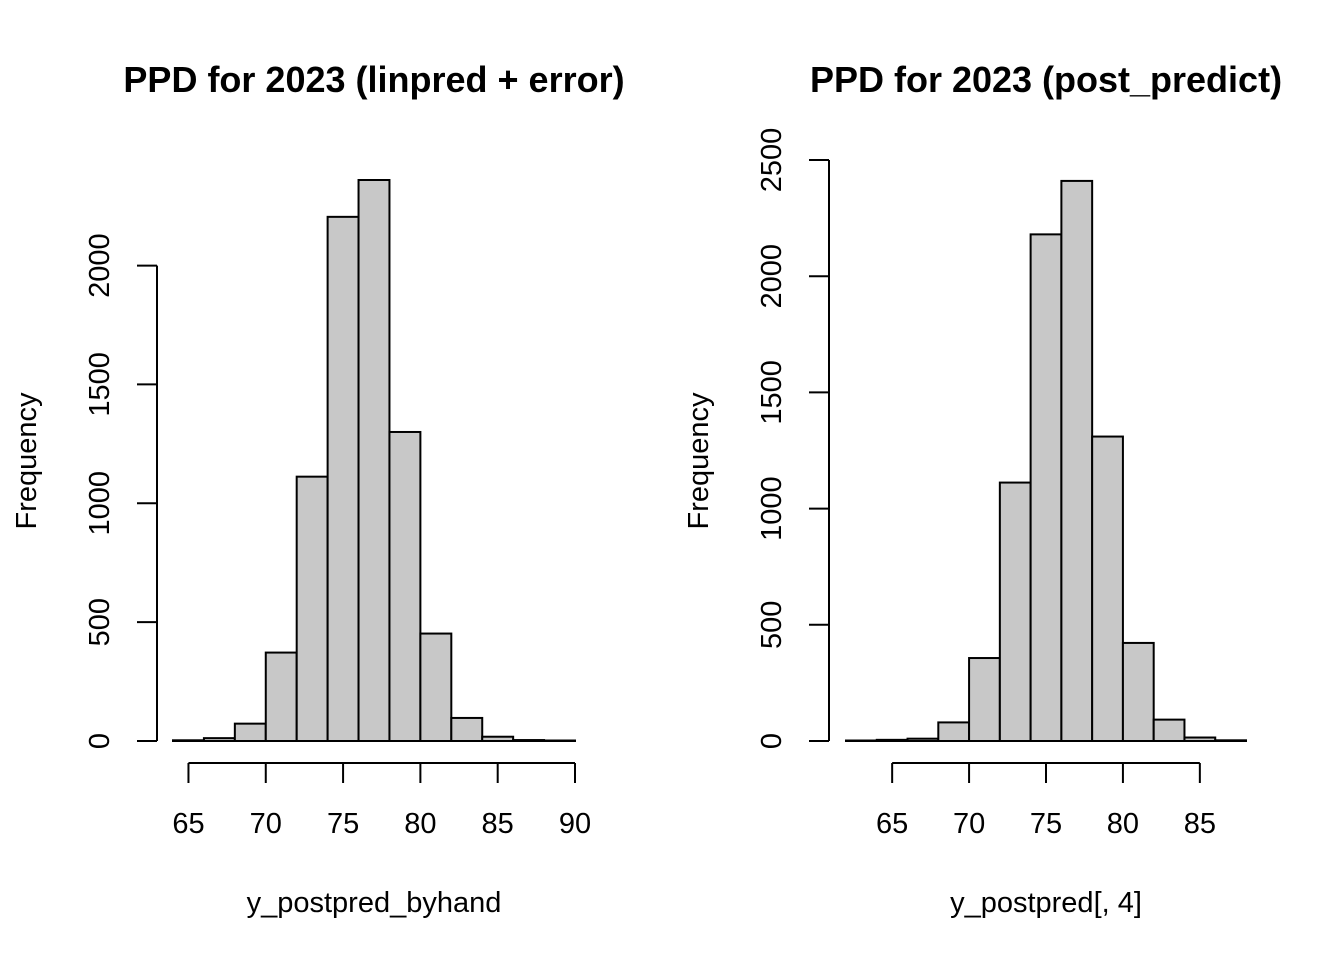 Image resolution: width=1344 pixels, height=960 pixels. I want to click on chart-title: PPD for 2023 (post_predict), so click(1046, 79).